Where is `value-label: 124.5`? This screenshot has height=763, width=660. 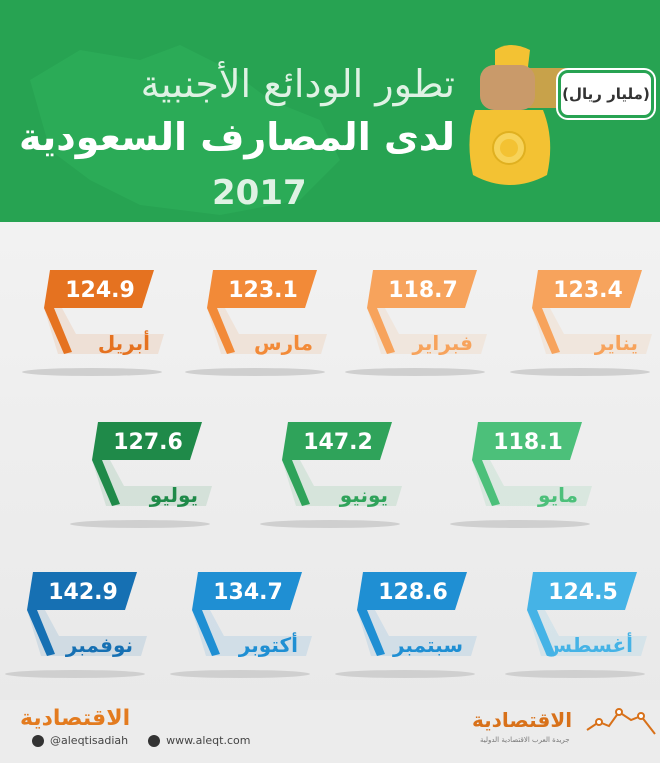
value-label: 124.5 is located at coordinates (583, 592).